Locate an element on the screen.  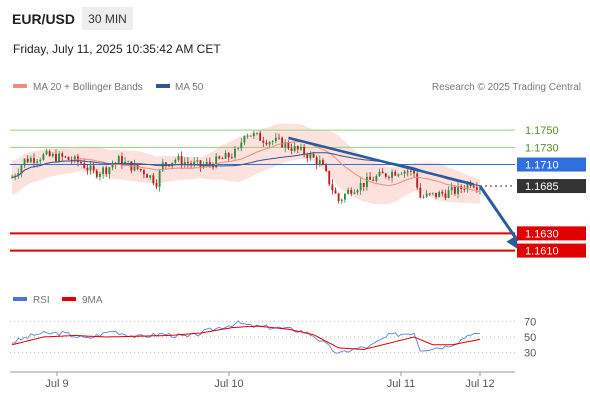
projection-arrow-shaft is located at coordinates (498, 213).